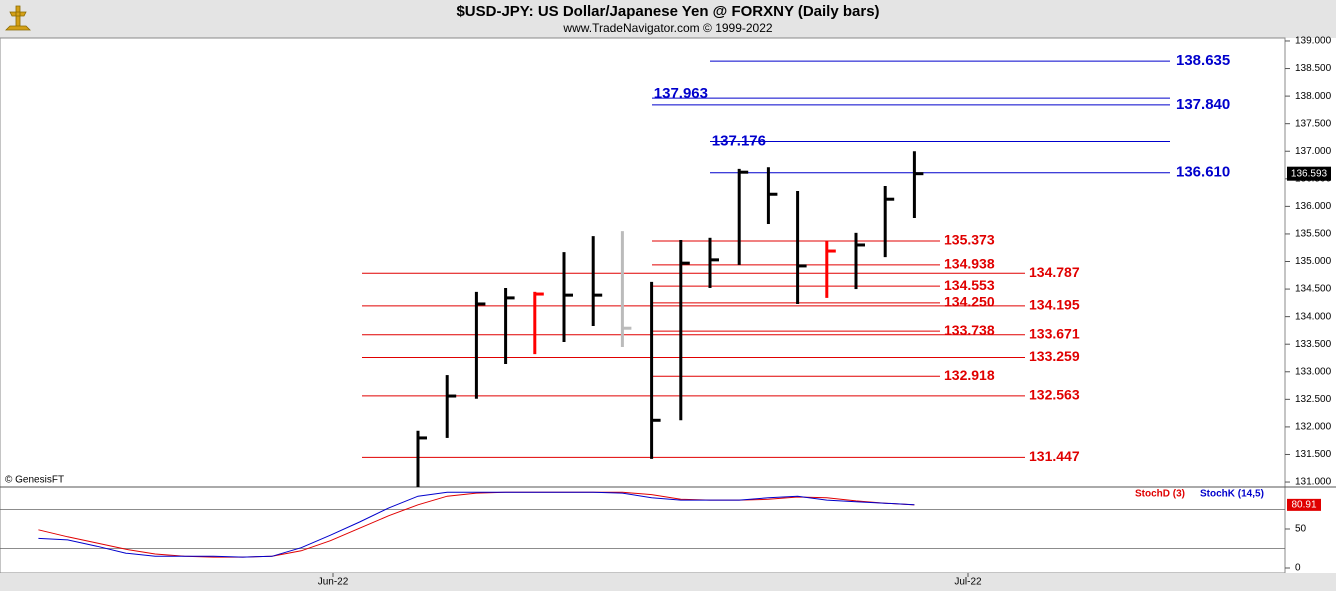 This screenshot has height=591, width=1336. What do you see at coordinates (1054, 356) in the screenshot?
I see `level-label: 133.259` at bounding box center [1054, 356].